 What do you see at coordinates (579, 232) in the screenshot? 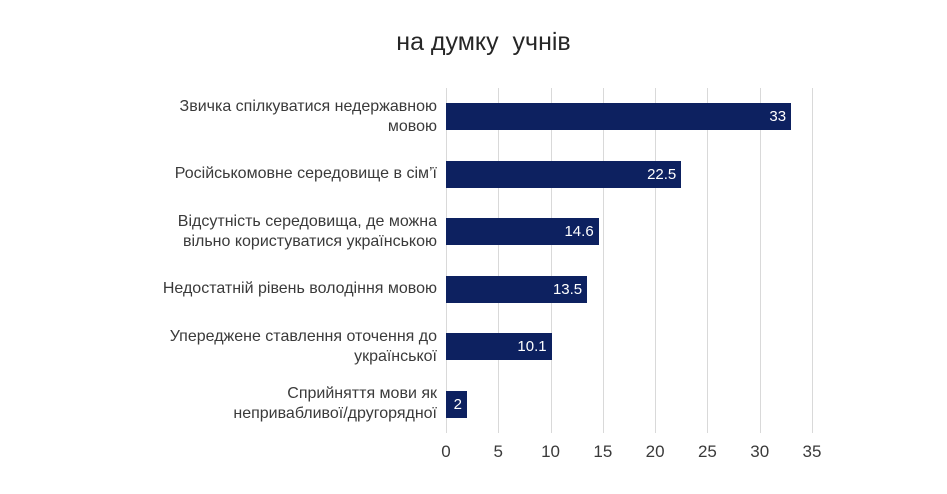
I see `bar-value-label: 14.6` at bounding box center [579, 232].